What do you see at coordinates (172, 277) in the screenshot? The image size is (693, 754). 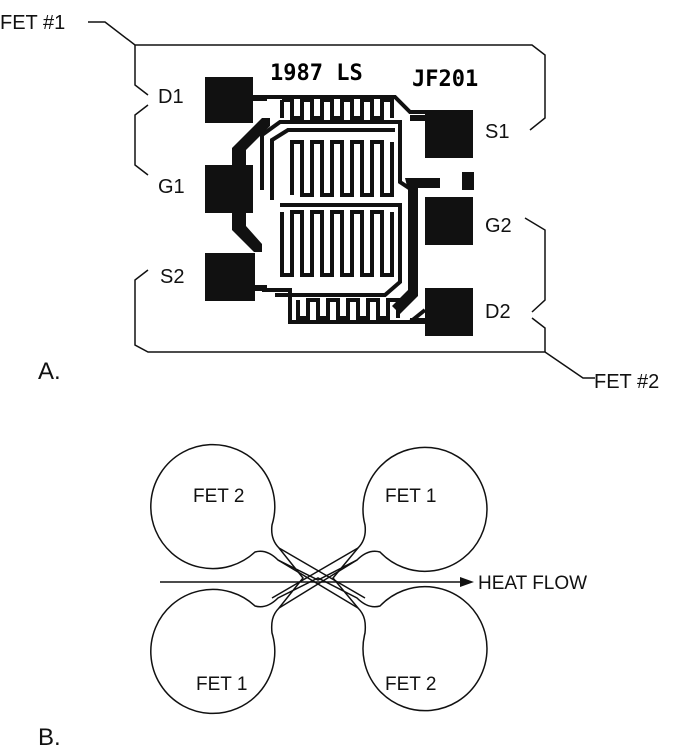 I see `pin-s2-label: S2` at bounding box center [172, 277].